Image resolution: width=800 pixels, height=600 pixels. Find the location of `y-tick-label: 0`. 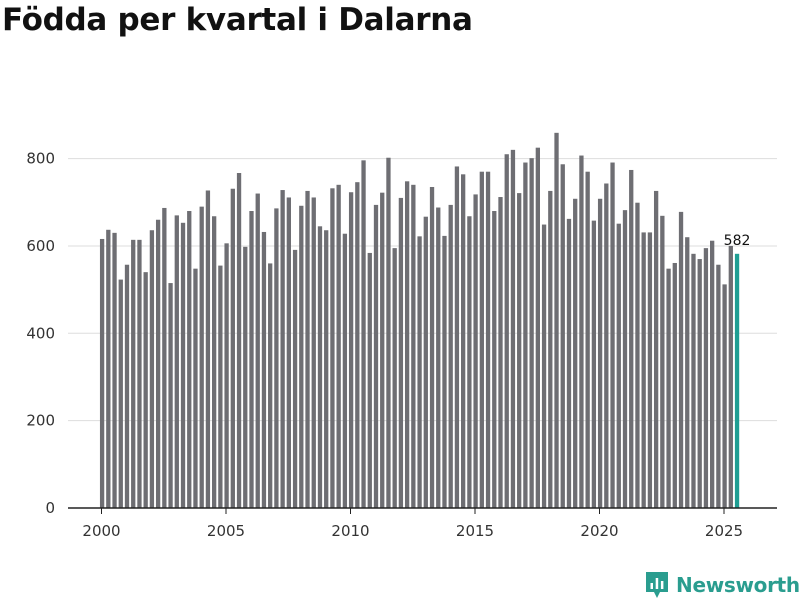

y-tick-label: 0 is located at coordinates (50, 508).